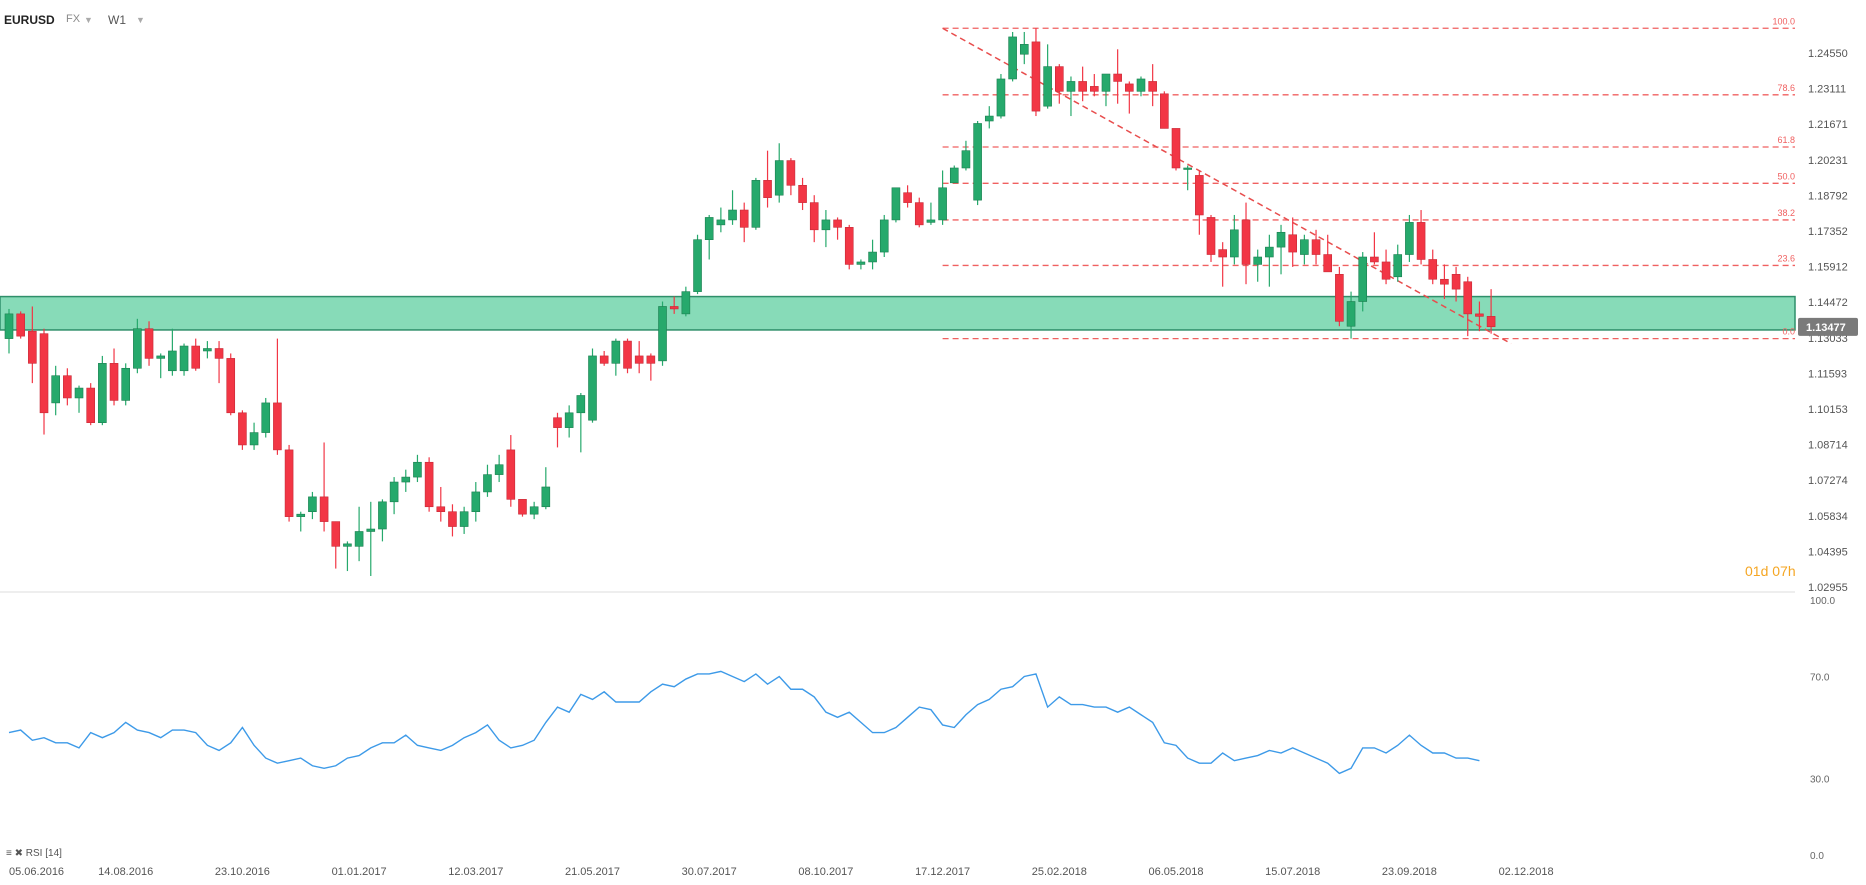 This screenshot has width=1866, height=885. I want to click on interval-selector: W1, so click(117, 20).